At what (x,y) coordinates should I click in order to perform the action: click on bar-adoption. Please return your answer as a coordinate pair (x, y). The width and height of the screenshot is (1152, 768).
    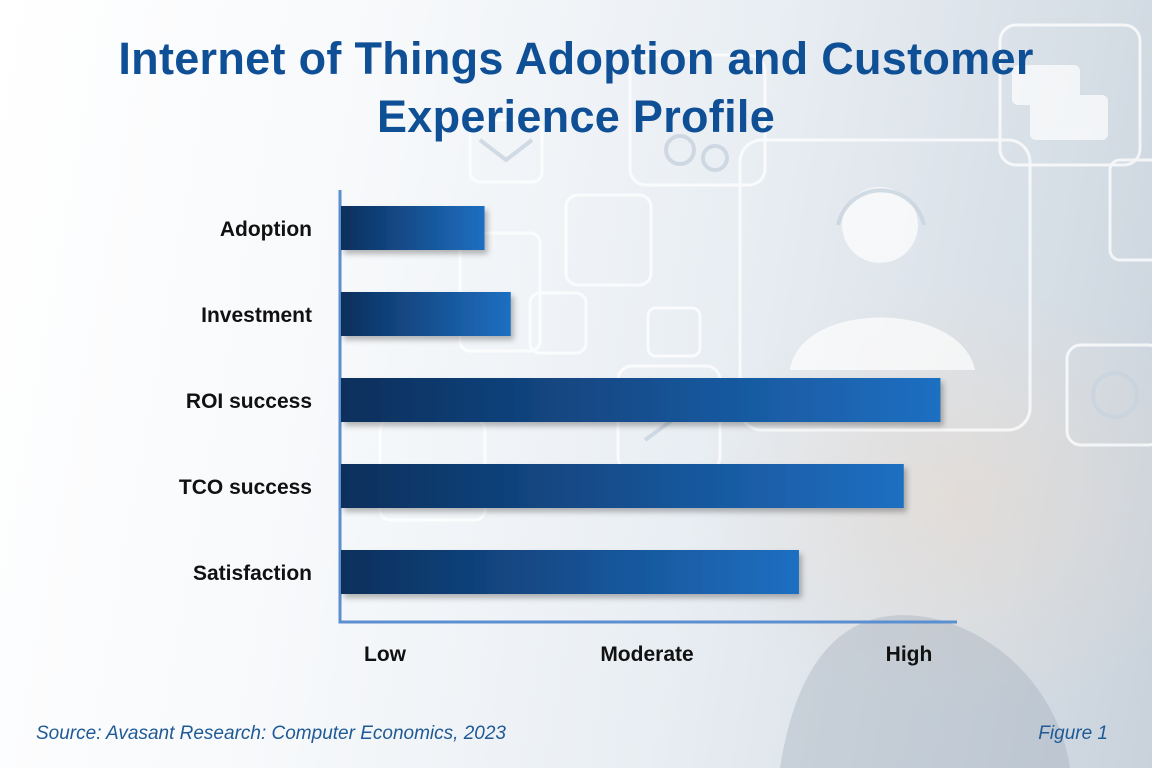
    Looking at the image, I should click on (413, 228).